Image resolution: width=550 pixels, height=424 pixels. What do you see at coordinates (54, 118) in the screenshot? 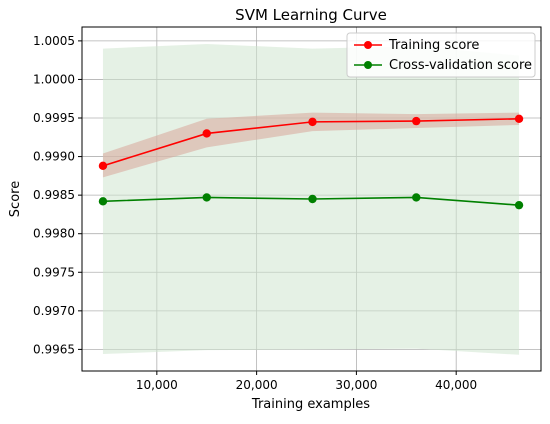
I see `y-tick-label: 0.9995` at bounding box center [54, 118].